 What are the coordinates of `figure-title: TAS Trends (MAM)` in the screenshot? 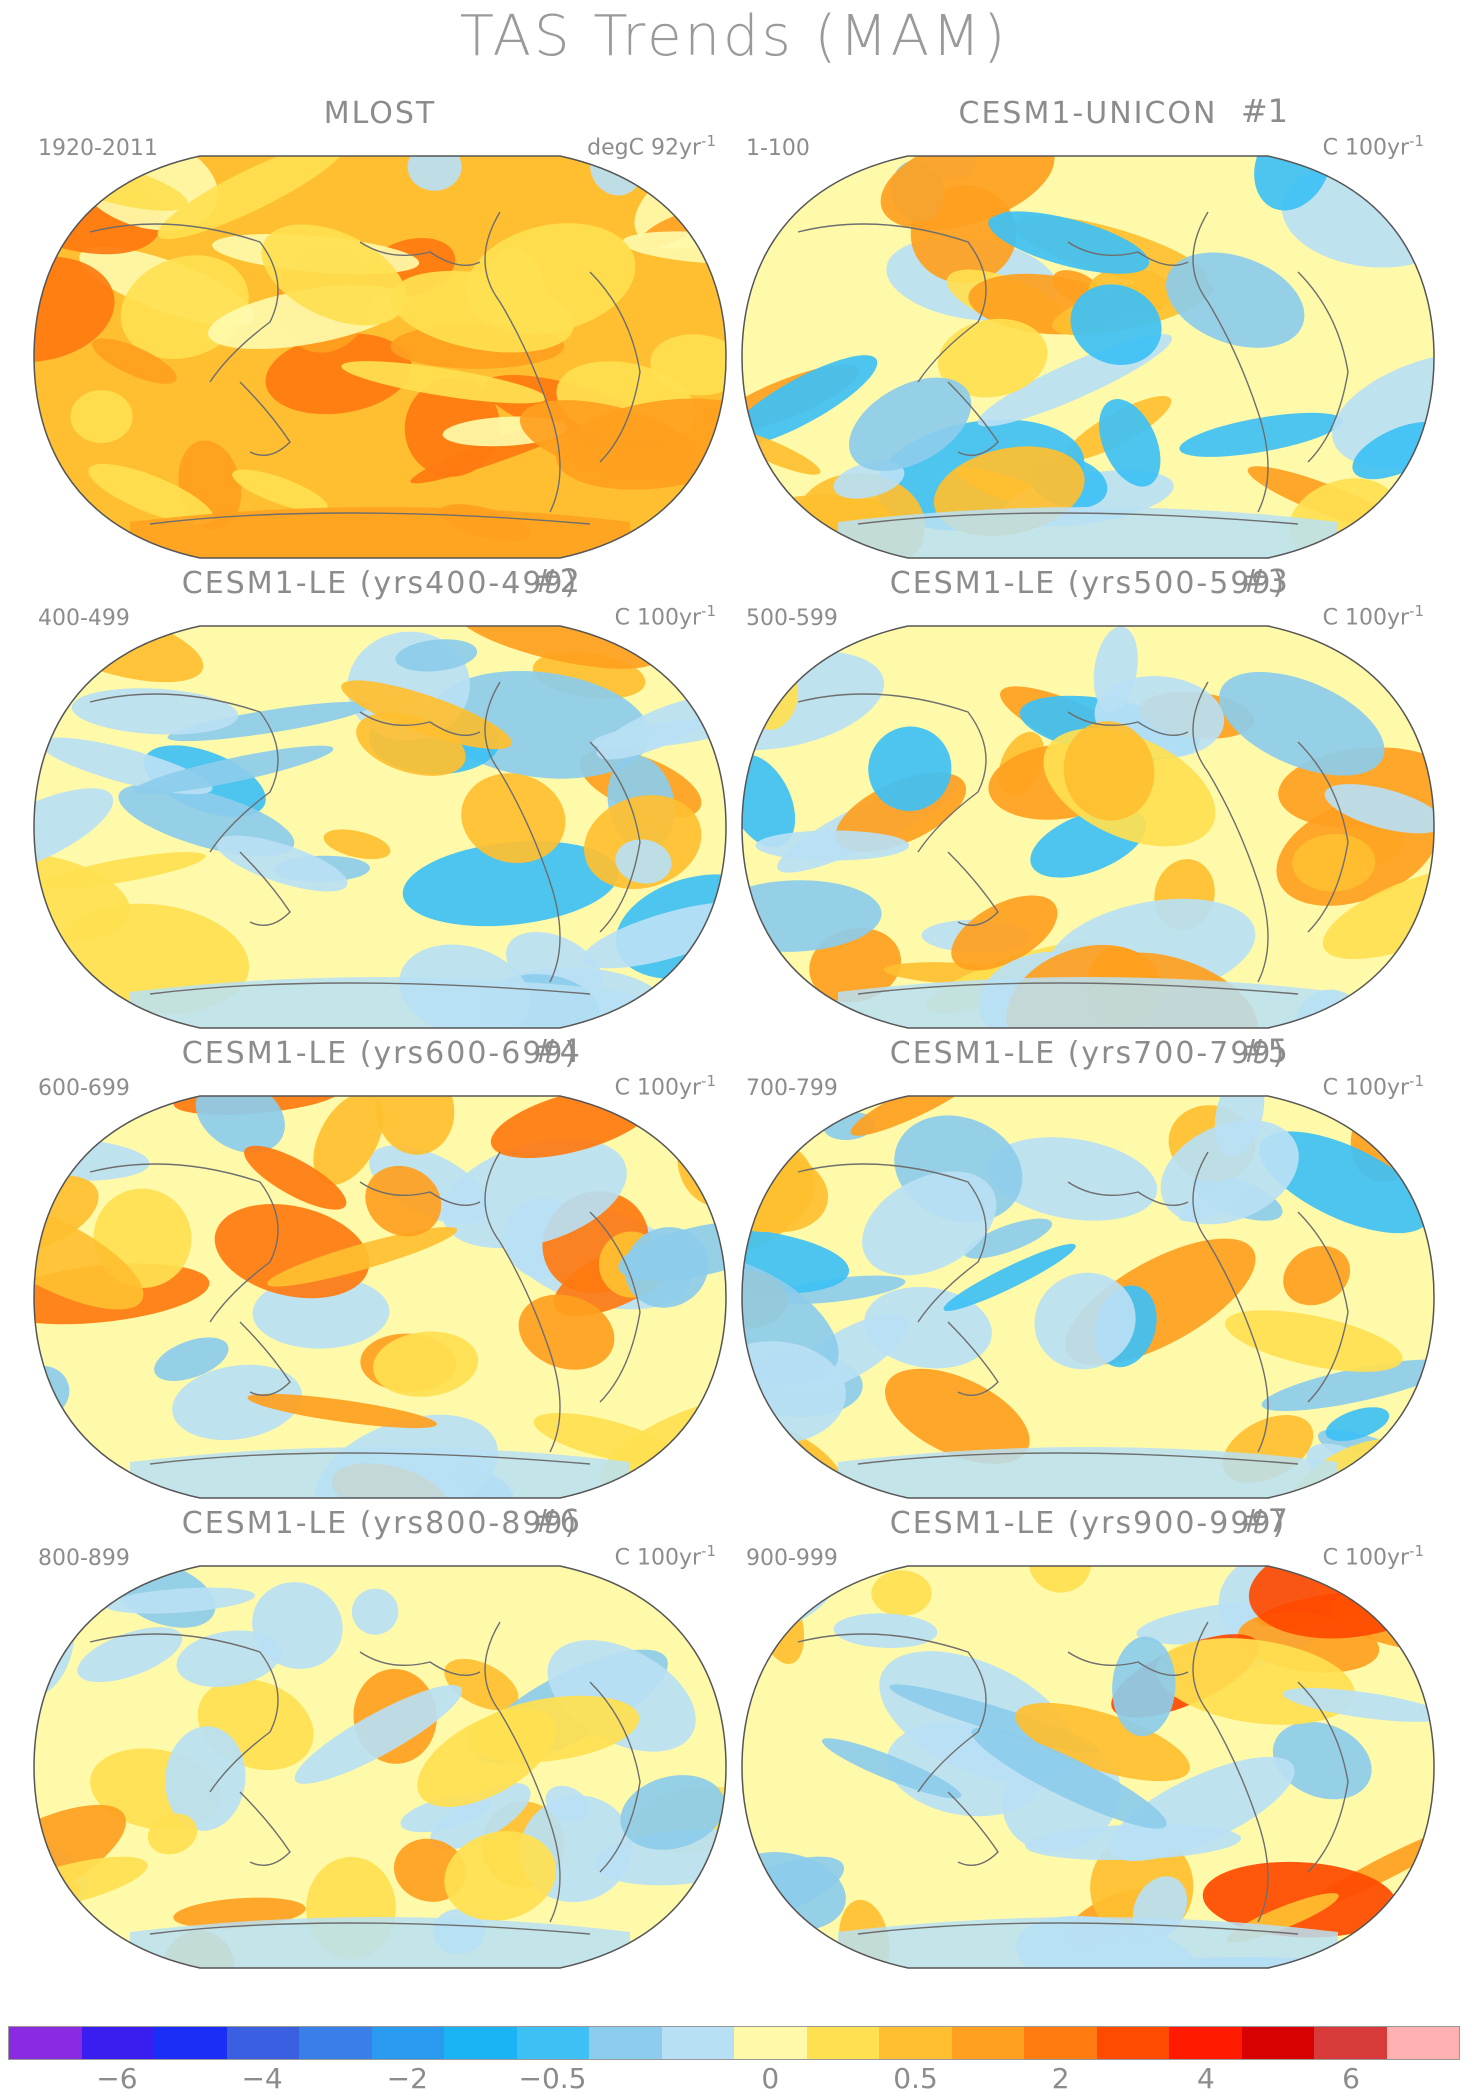 It's located at (734, 36).